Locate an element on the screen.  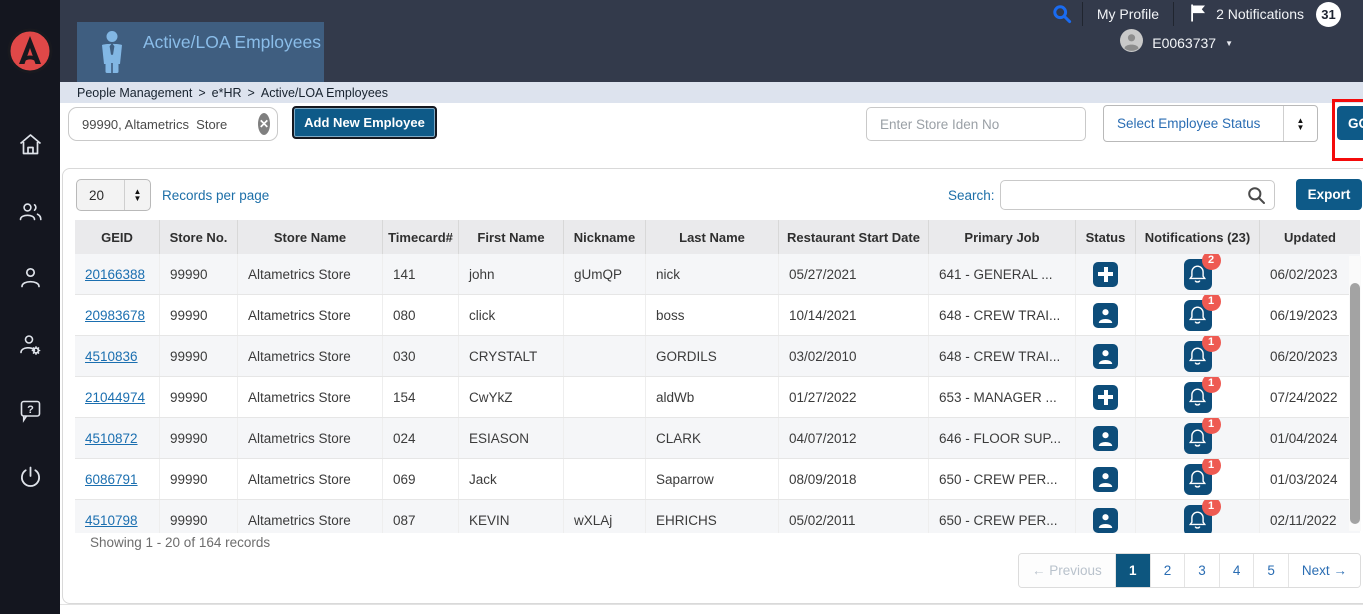
navbar-divider is located at coordinates (1174, 14).